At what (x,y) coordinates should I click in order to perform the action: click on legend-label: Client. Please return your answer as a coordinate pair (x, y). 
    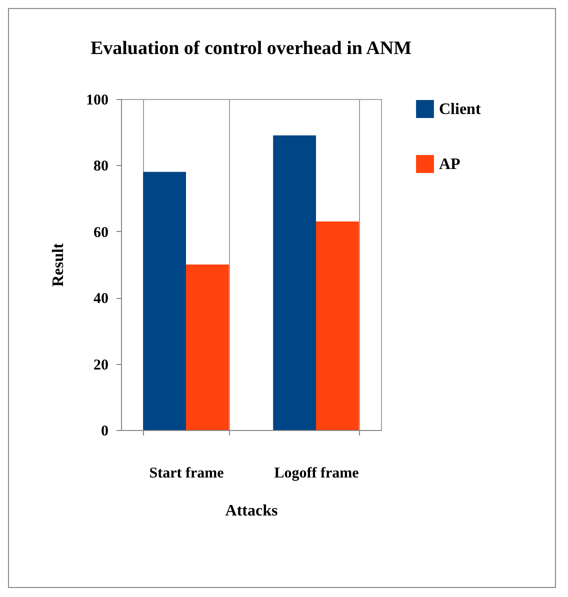
    Looking at the image, I should click on (460, 109).